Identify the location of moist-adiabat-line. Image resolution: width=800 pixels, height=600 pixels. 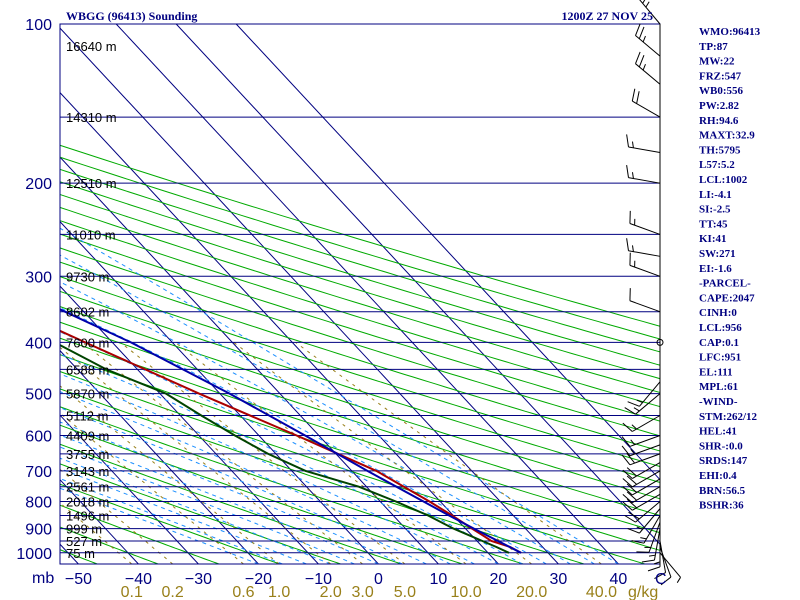
(255, 477).